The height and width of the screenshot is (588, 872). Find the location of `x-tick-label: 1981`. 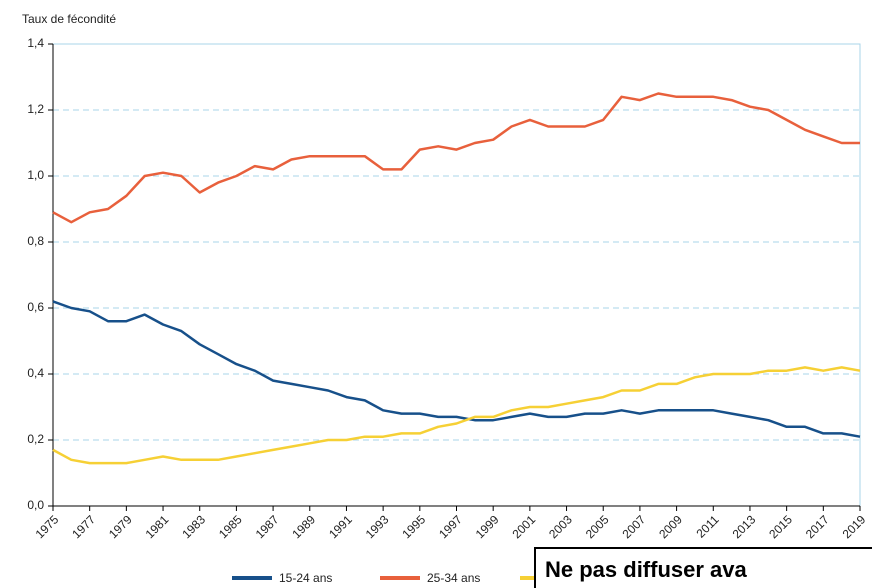

x-tick-label: 1981 is located at coordinates (157, 526).